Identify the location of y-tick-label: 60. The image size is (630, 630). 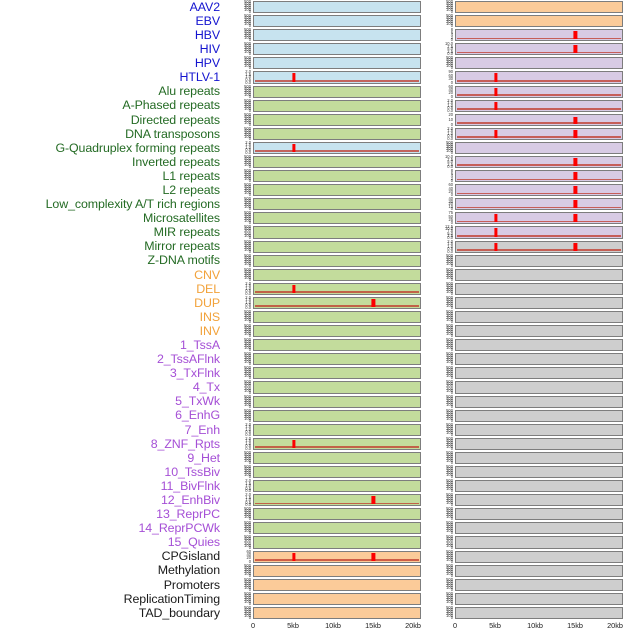
(248, 551).